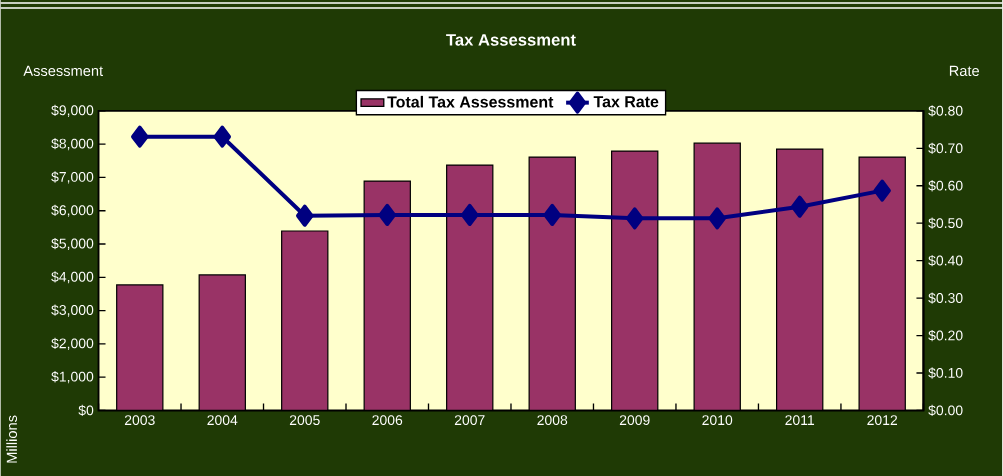  I want to click on text: Millions, so click(12, 439).